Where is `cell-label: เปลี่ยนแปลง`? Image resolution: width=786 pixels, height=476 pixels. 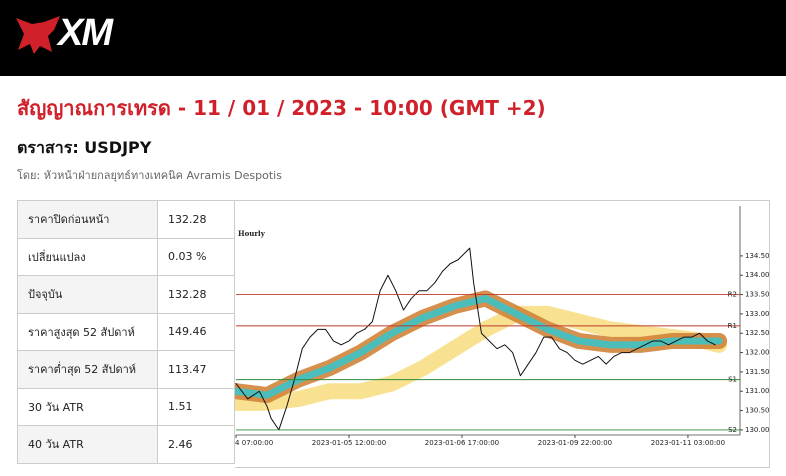
cell-label: เปลี่ยนแปลง is located at coordinates (87, 256).